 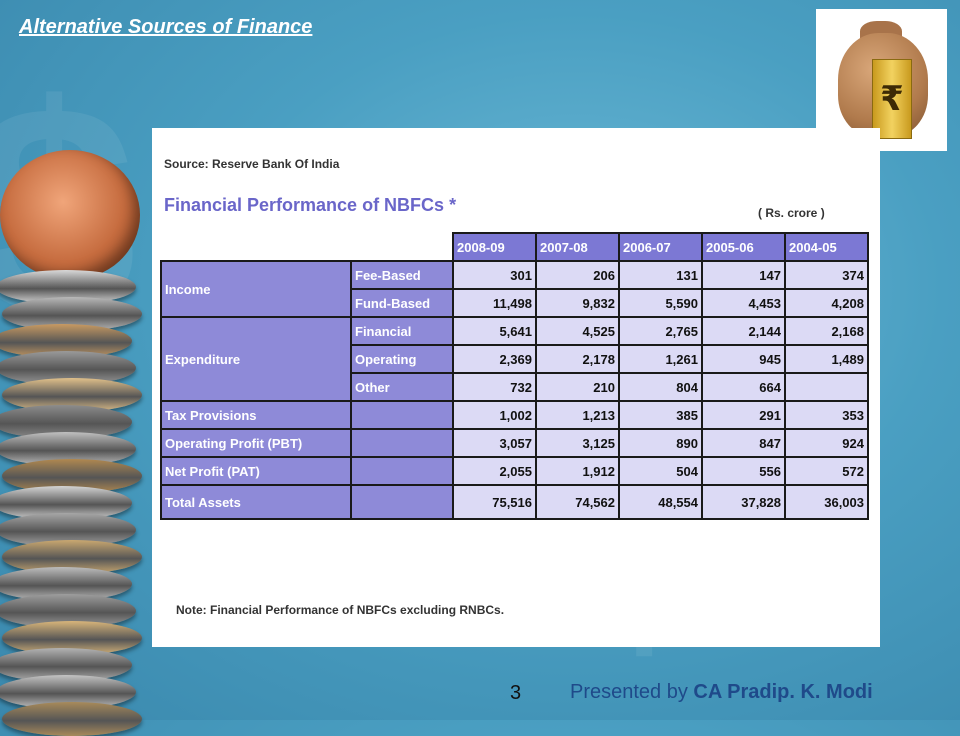 What do you see at coordinates (660, 247) in the screenshot?
I see `year-header: 2006-07` at bounding box center [660, 247].